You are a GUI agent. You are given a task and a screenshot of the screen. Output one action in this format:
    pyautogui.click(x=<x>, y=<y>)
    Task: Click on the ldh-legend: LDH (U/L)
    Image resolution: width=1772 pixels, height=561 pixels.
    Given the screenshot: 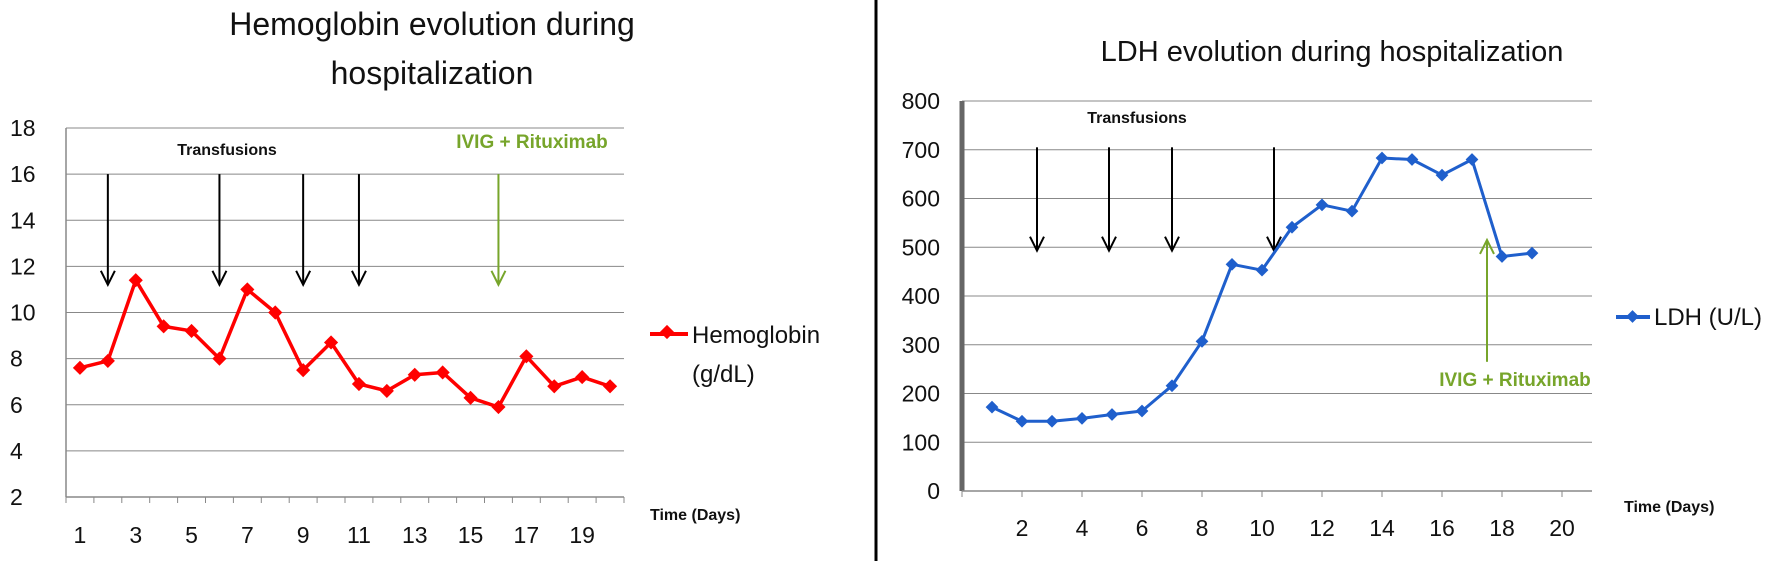 What is the action you would take?
    pyautogui.click(x=1689, y=317)
    